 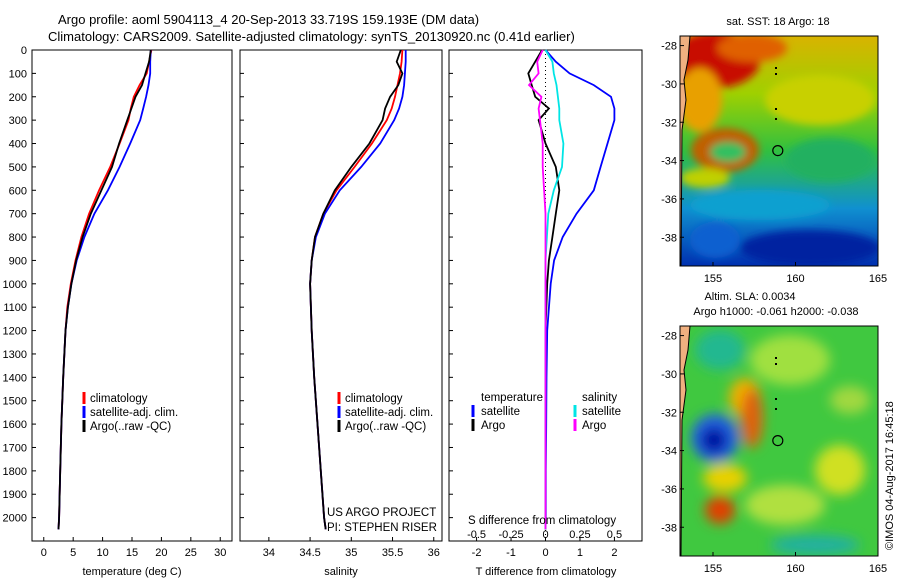 What do you see at coordinates (102, 553) in the screenshot?
I see `x-tick-label: 10` at bounding box center [102, 553].